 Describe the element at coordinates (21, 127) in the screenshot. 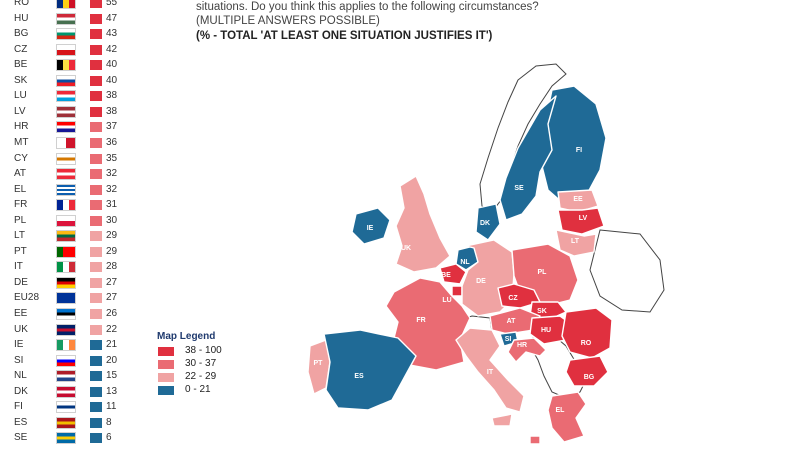

I see `ranking-country-code: HR` at that location.